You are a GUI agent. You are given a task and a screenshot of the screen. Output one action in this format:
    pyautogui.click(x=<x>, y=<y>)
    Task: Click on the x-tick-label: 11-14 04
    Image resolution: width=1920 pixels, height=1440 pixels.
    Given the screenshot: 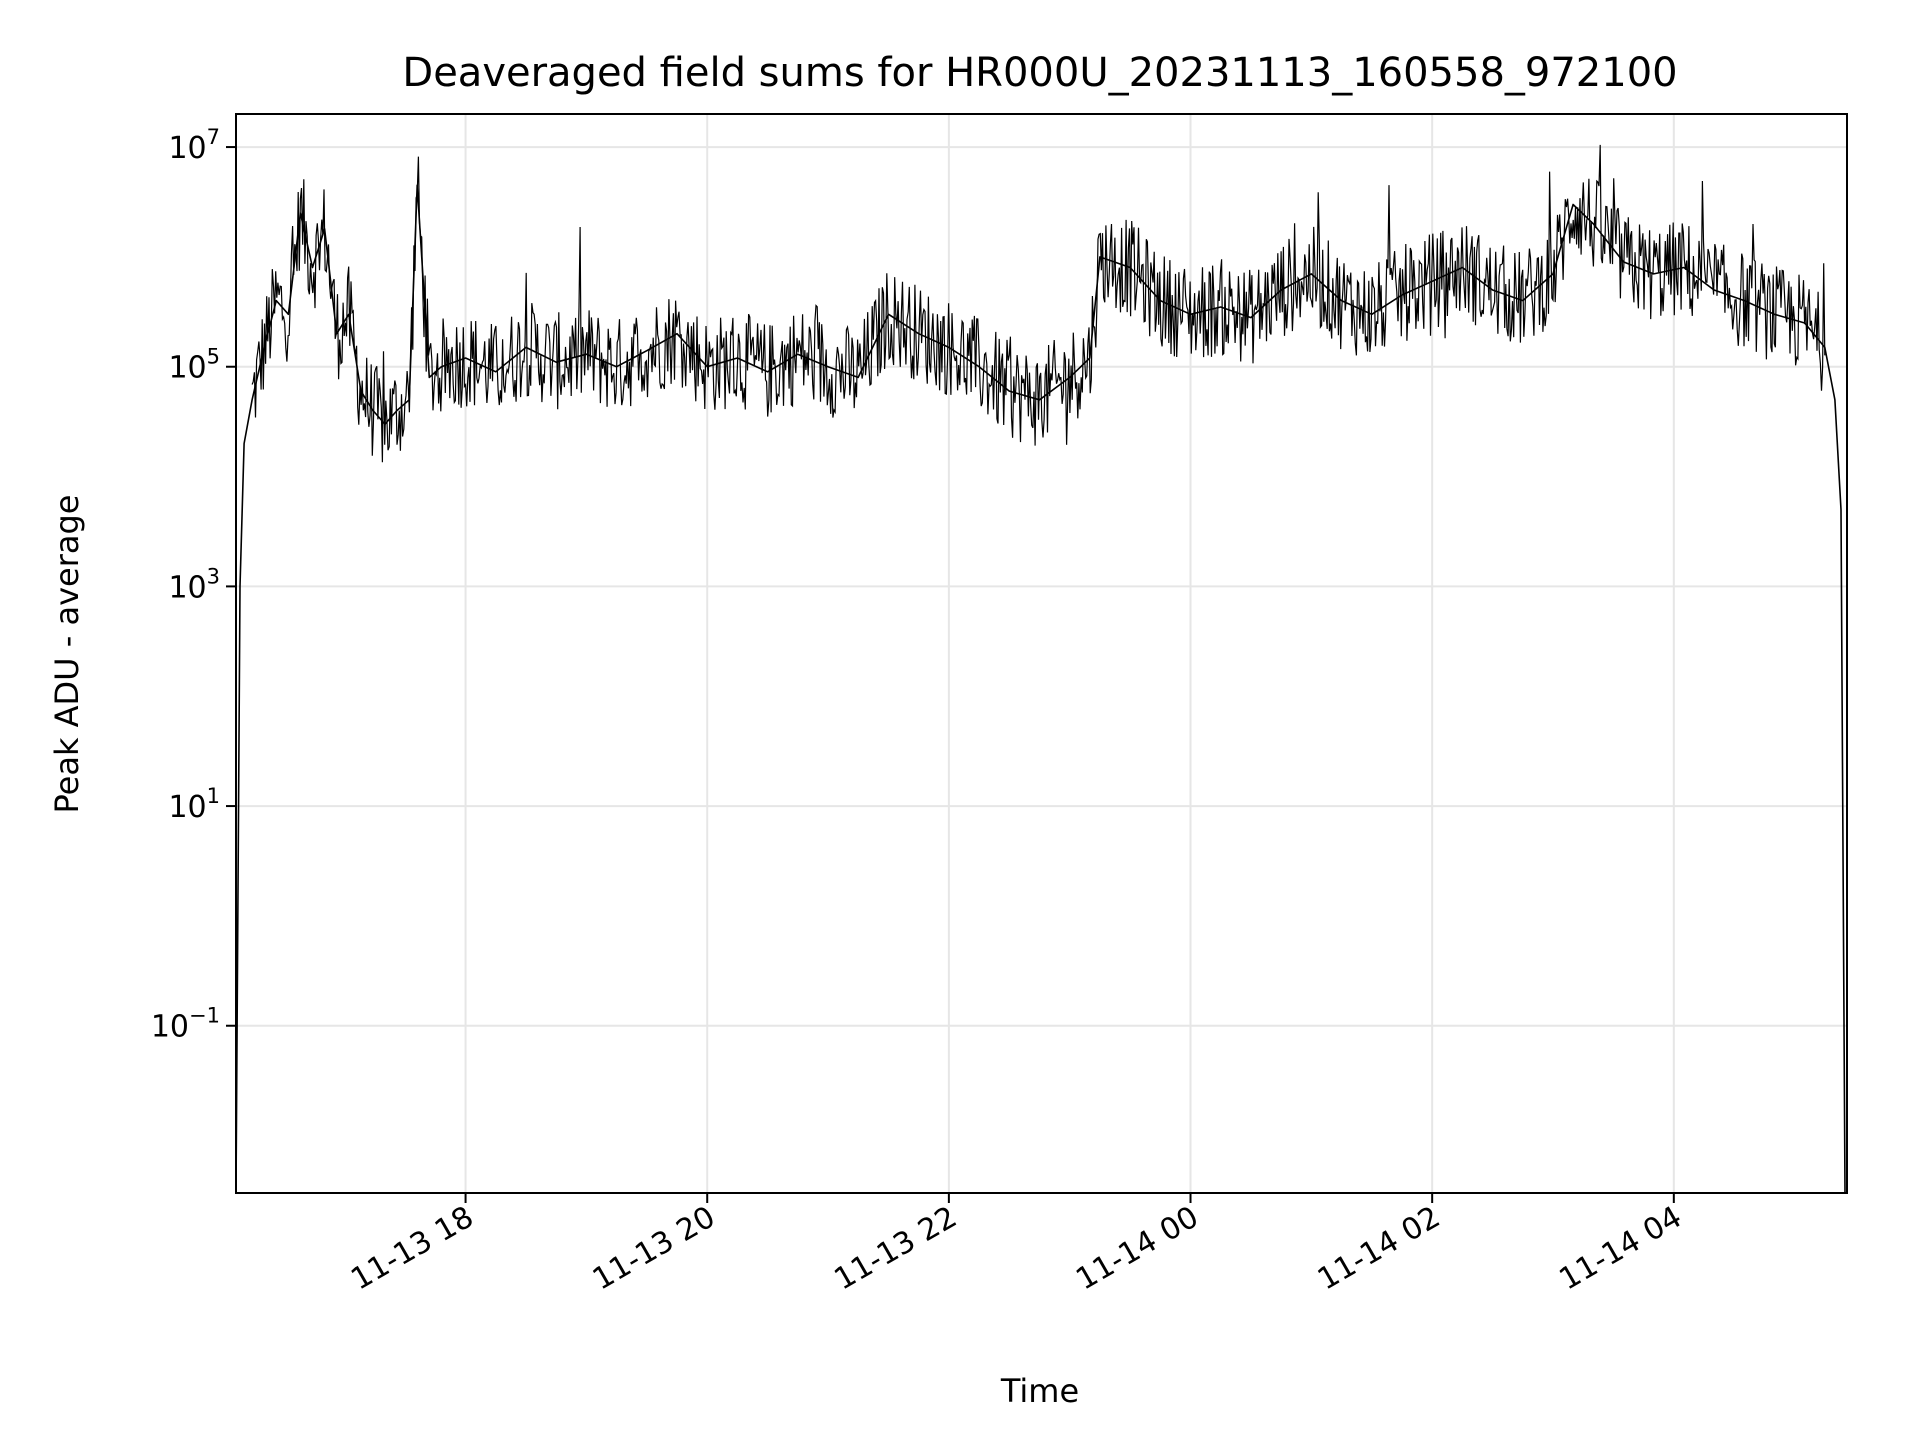 What is the action you would take?
    pyautogui.click(x=1620, y=1249)
    